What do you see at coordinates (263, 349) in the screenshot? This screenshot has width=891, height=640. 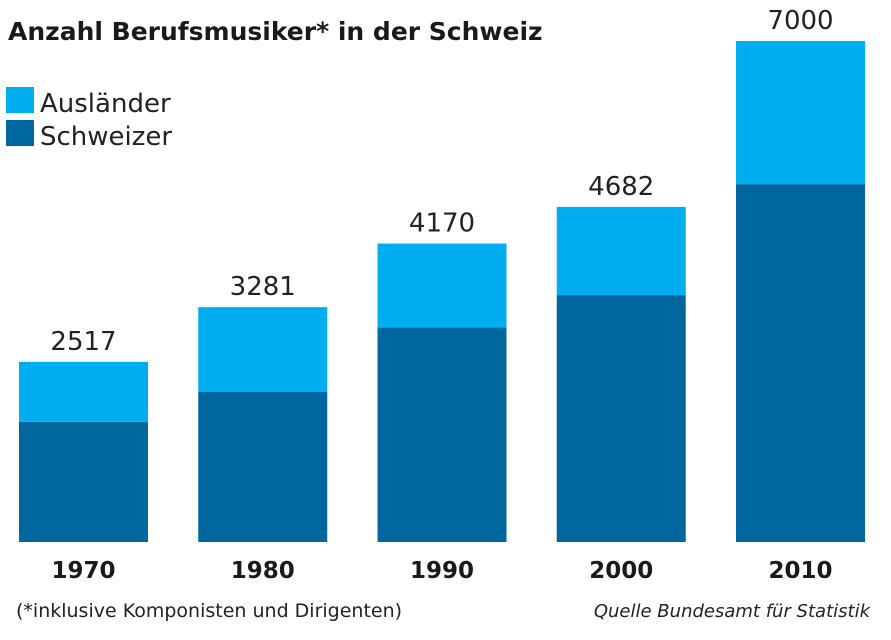 I see `bar-auslaender-1980` at bounding box center [263, 349].